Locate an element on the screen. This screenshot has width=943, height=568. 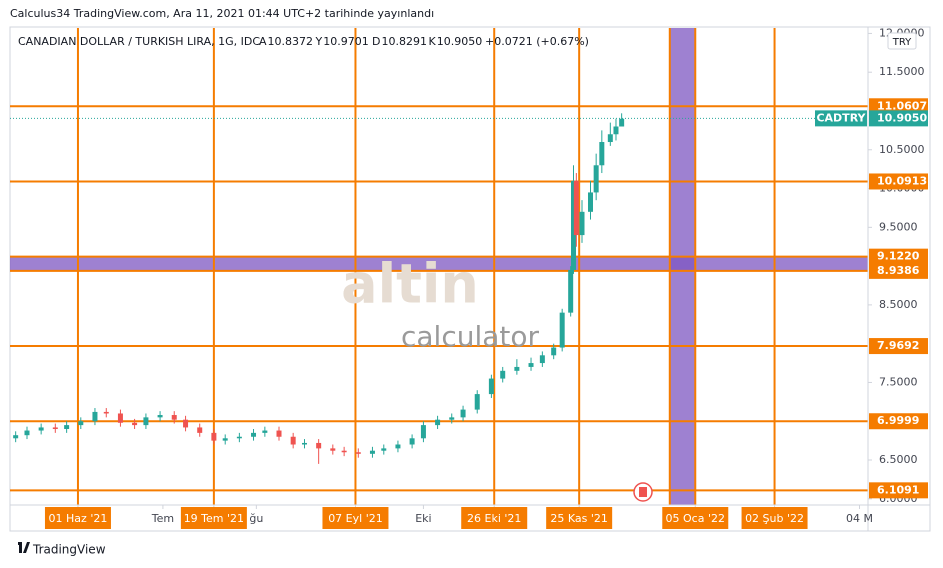
level-label: 10.0913 is located at coordinates (902, 180).